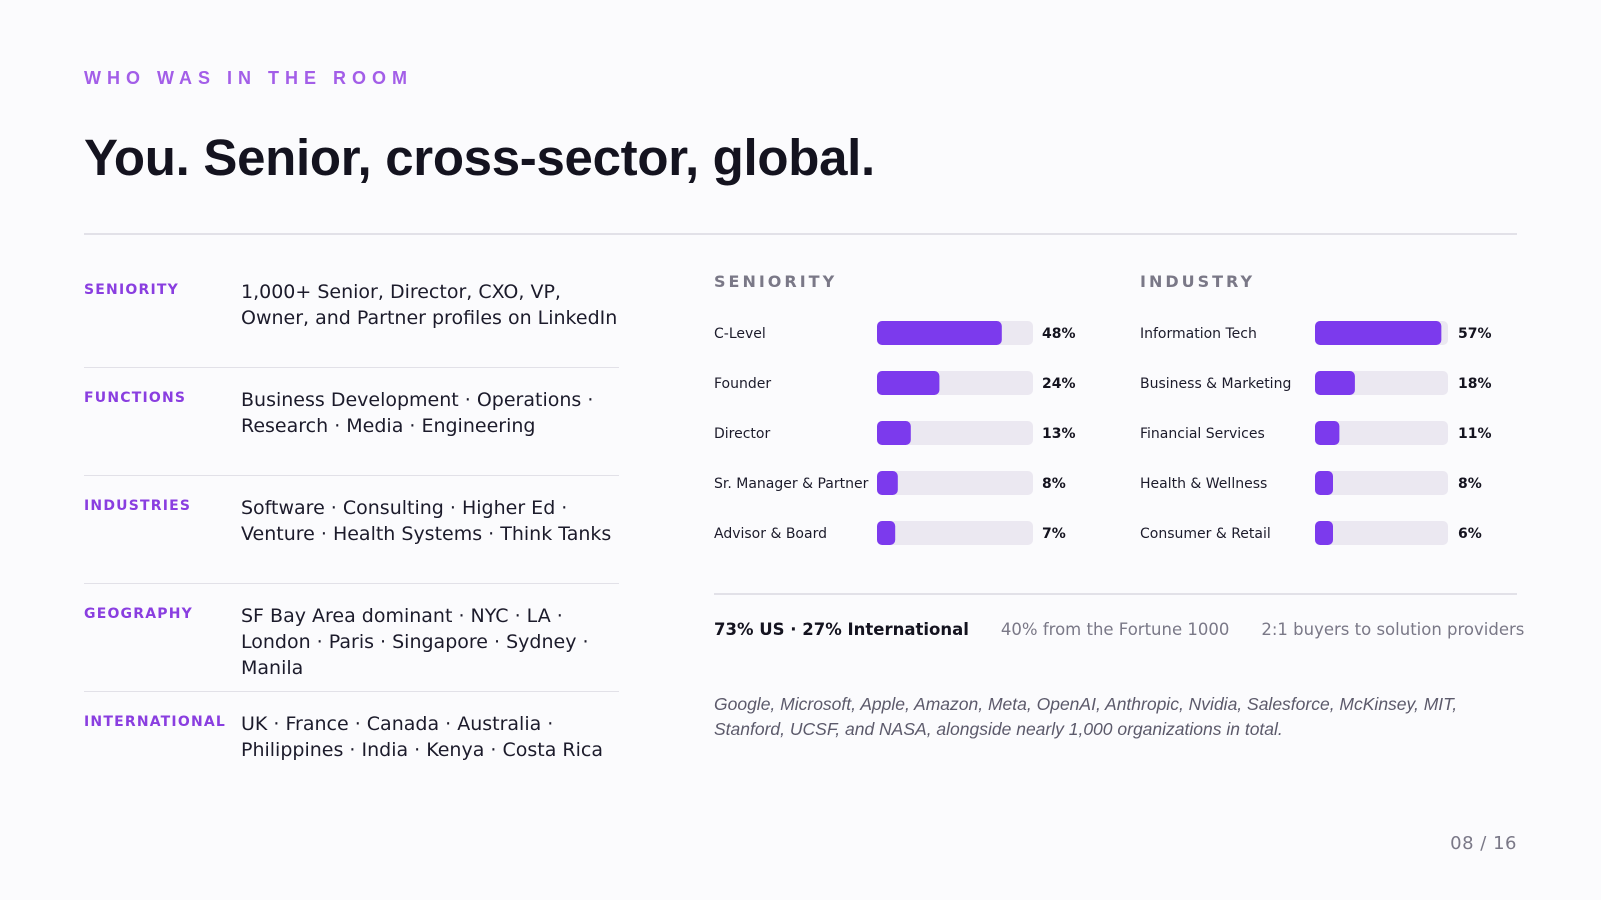  What do you see at coordinates (1059, 334) in the screenshot?
I see `bar-value-label: 48%` at bounding box center [1059, 334].